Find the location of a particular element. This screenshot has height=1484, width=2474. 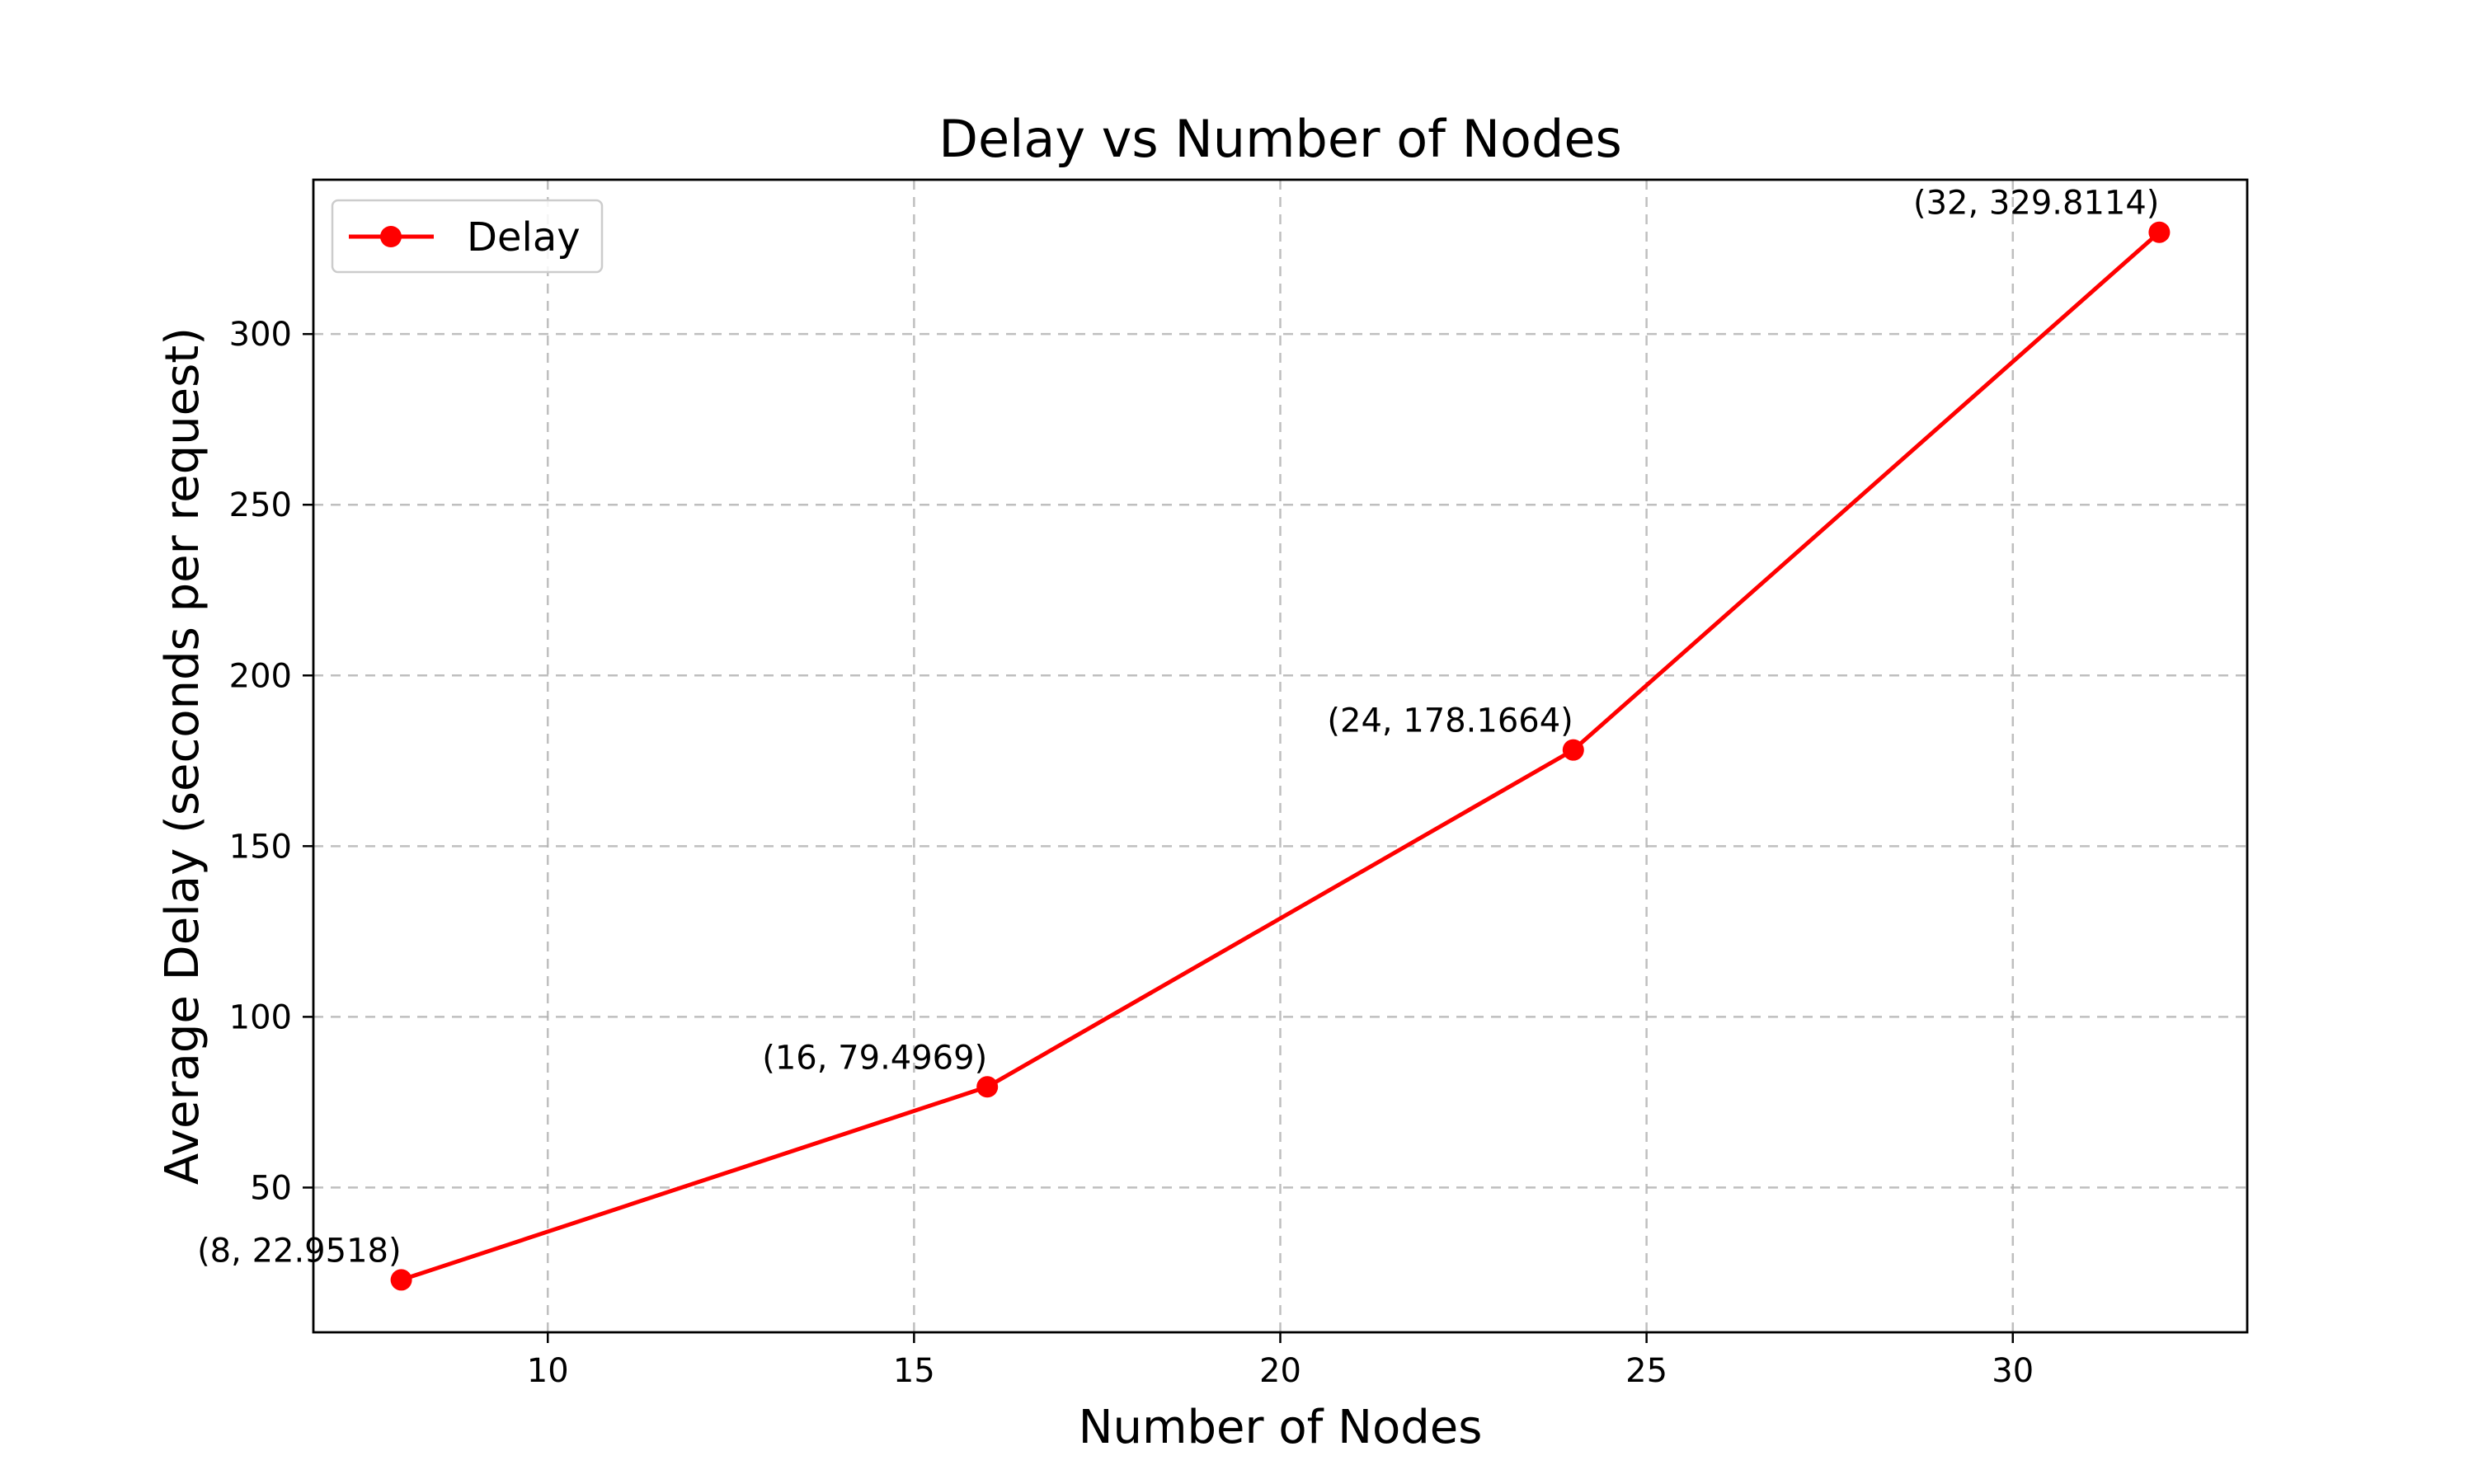

y-axis-label: Average Delay (seconds per request) is located at coordinates (182, 756).